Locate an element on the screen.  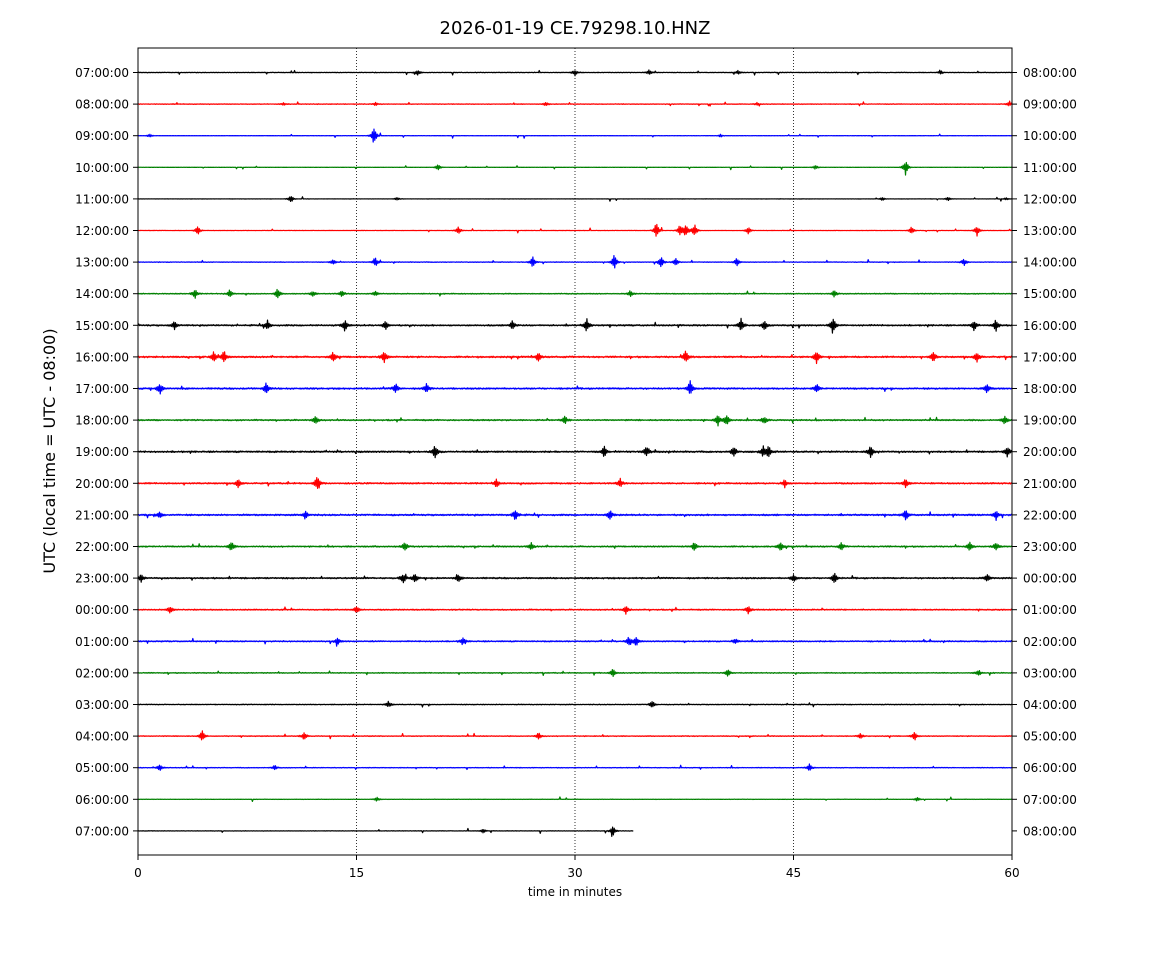
utc-label: 09:00:00 is located at coordinates (102, 136).